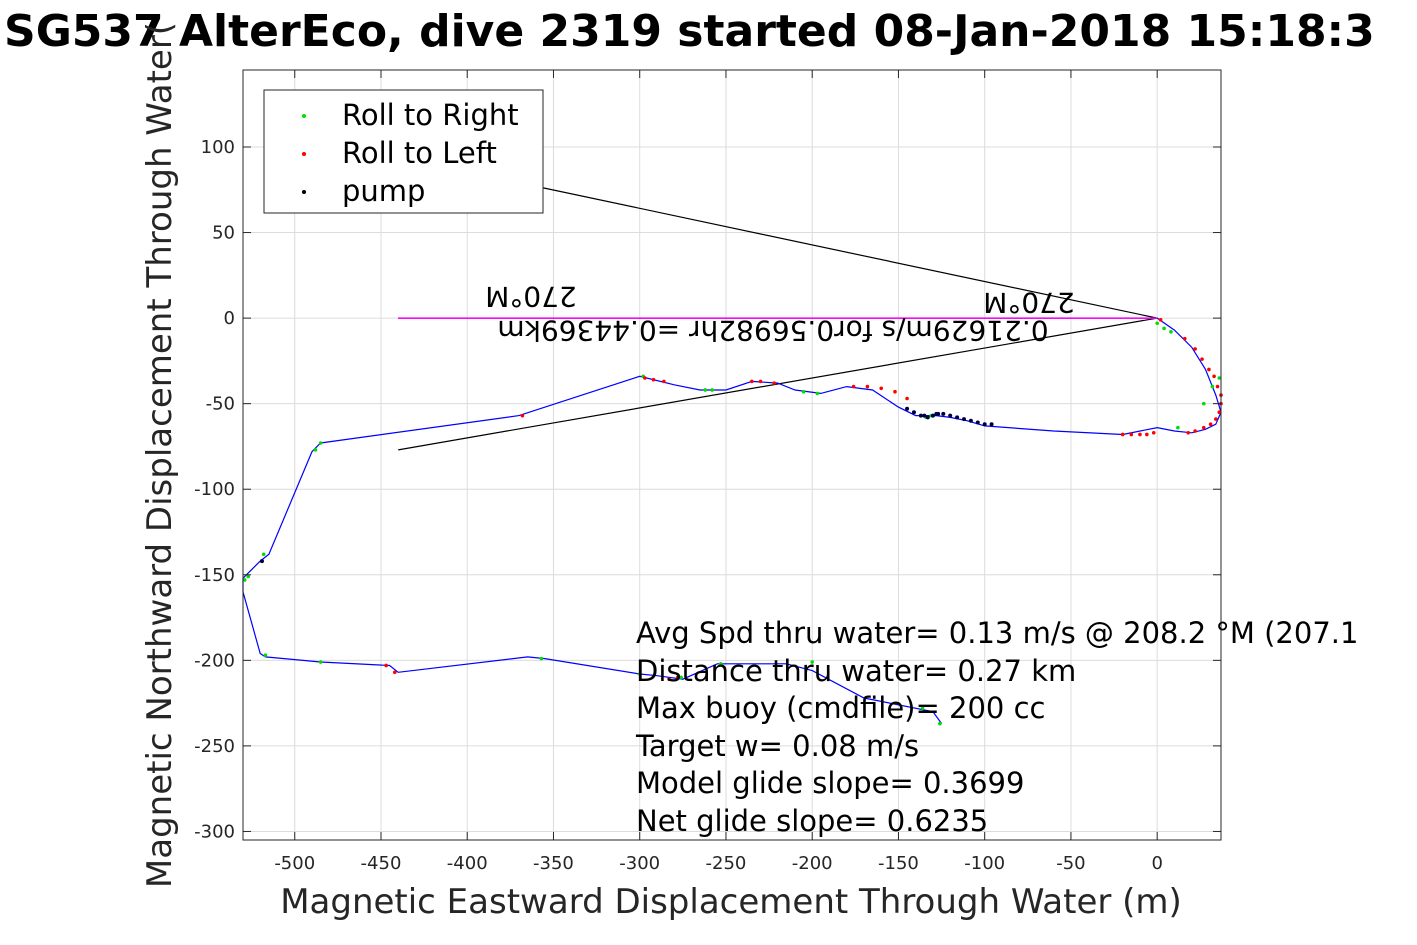 The image size is (1417, 945). Describe the element at coordinates (639, 863) in the screenshot. I see `x-tick-label: -300` at that location.